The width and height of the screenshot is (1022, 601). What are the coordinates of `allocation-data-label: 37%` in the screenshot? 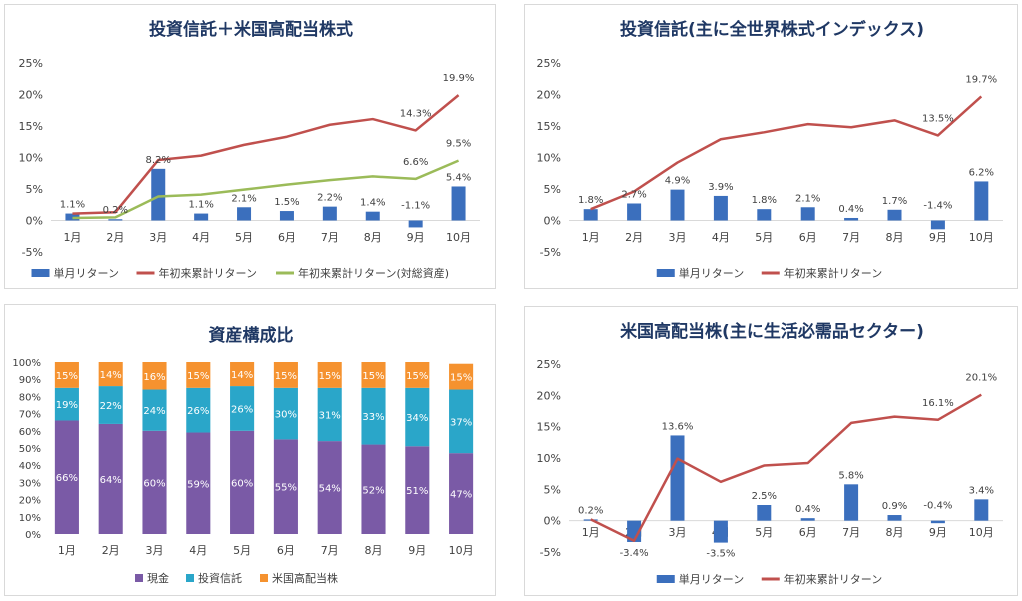 It's located at (461, 422).